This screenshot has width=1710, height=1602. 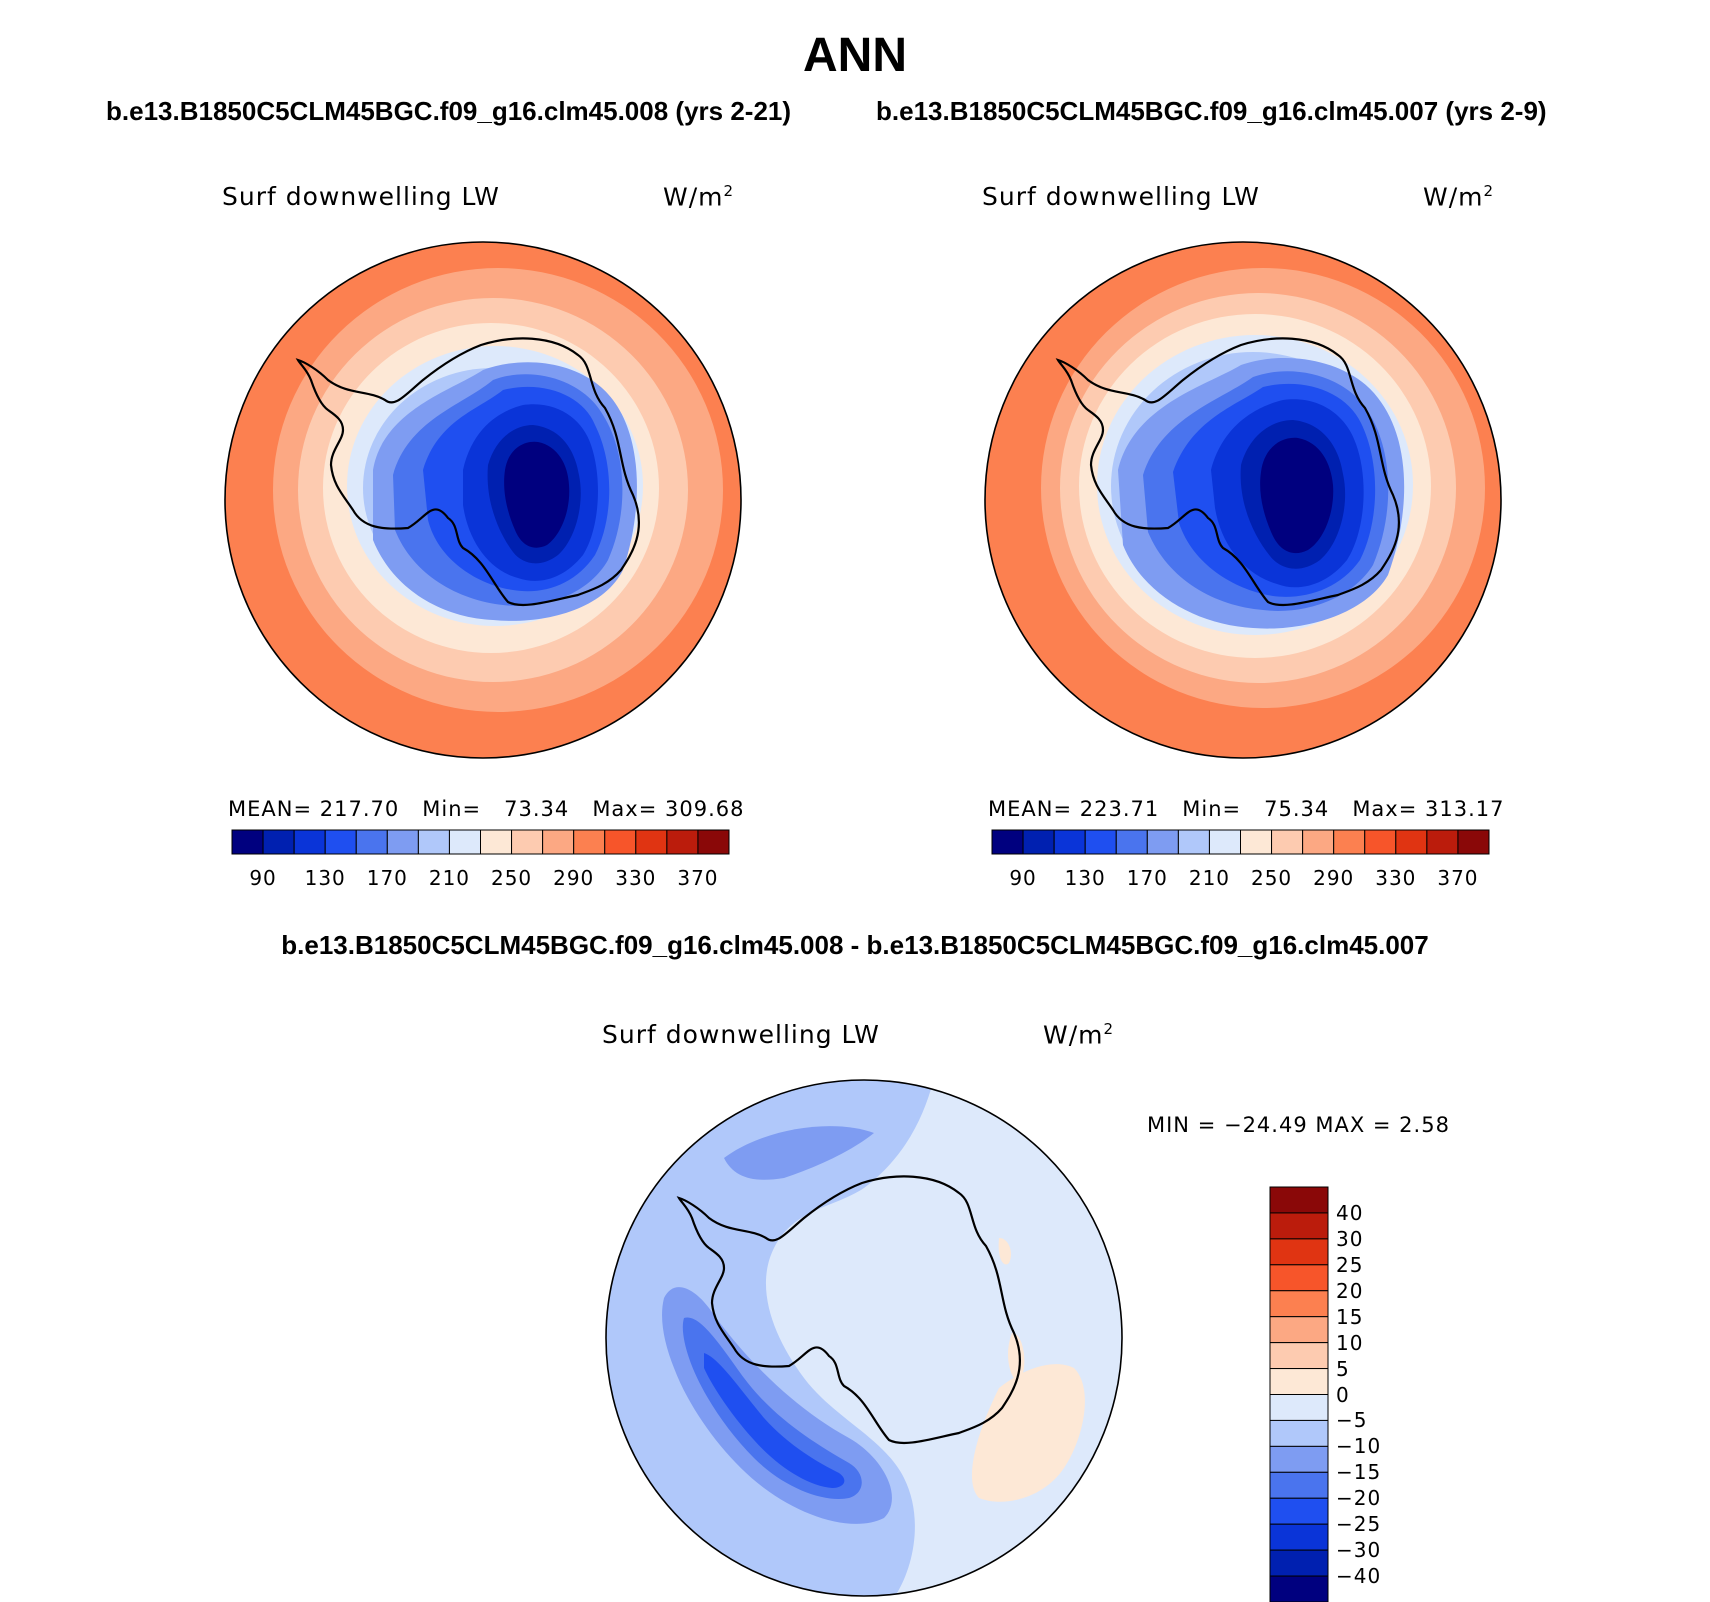 What do you see at coordinates (1350, 1264) in the screenshot?
I see `colorbar-tick-label: 25` at bounding box center [1350, 1264].